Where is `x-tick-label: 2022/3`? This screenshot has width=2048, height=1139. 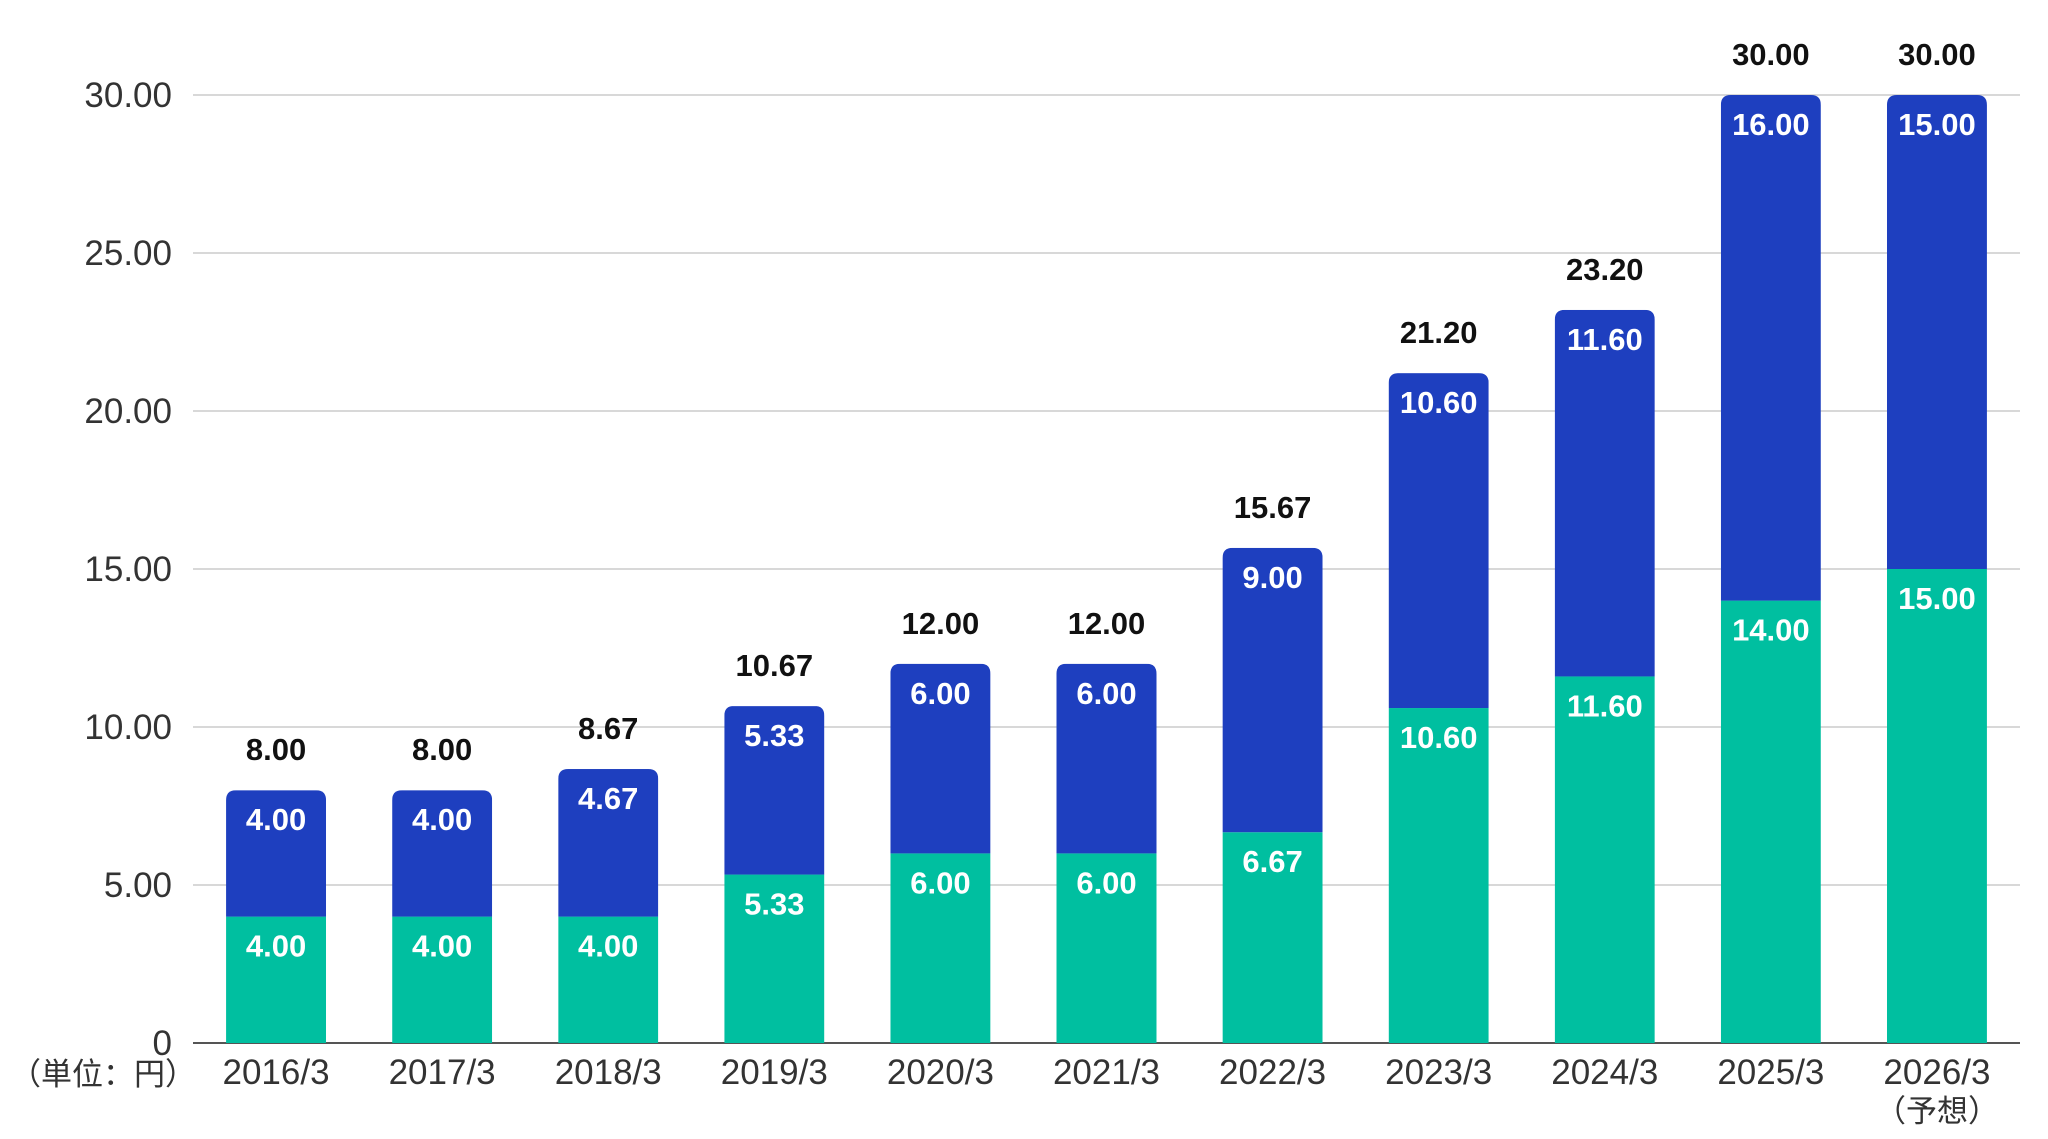 x-tick-label: 2022/3 is located at coordinates (1272, 1072).